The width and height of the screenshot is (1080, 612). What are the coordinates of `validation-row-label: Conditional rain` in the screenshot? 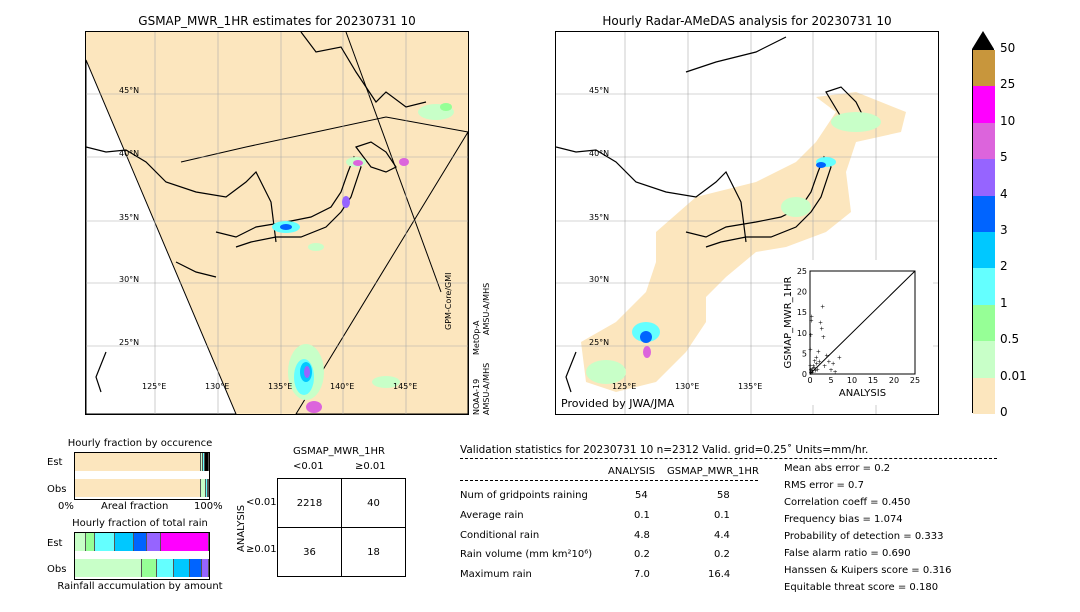 It's located at (500, 535).